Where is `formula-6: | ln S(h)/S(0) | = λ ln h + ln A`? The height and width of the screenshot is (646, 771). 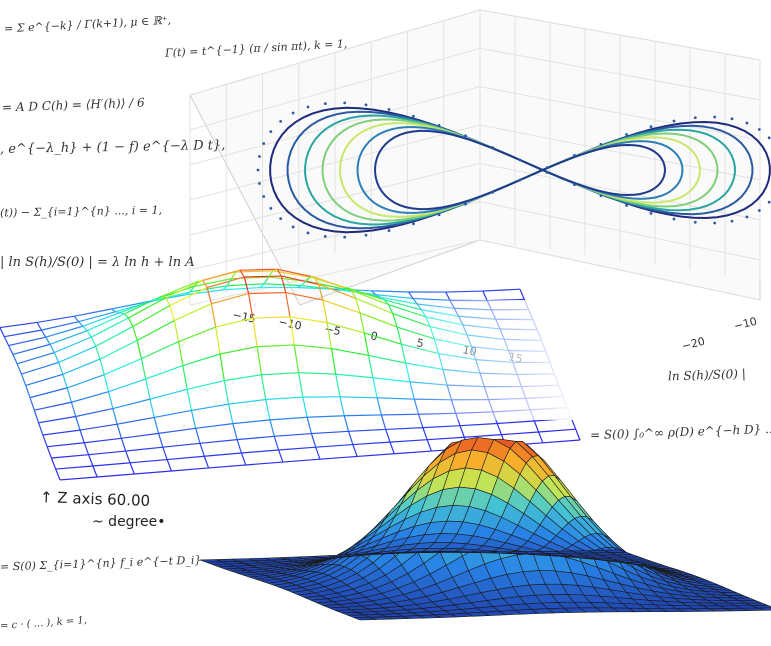
formula-6: | ln S(h)/S(0) | = λ ln h + ln A is located at coordinates (97, 262).